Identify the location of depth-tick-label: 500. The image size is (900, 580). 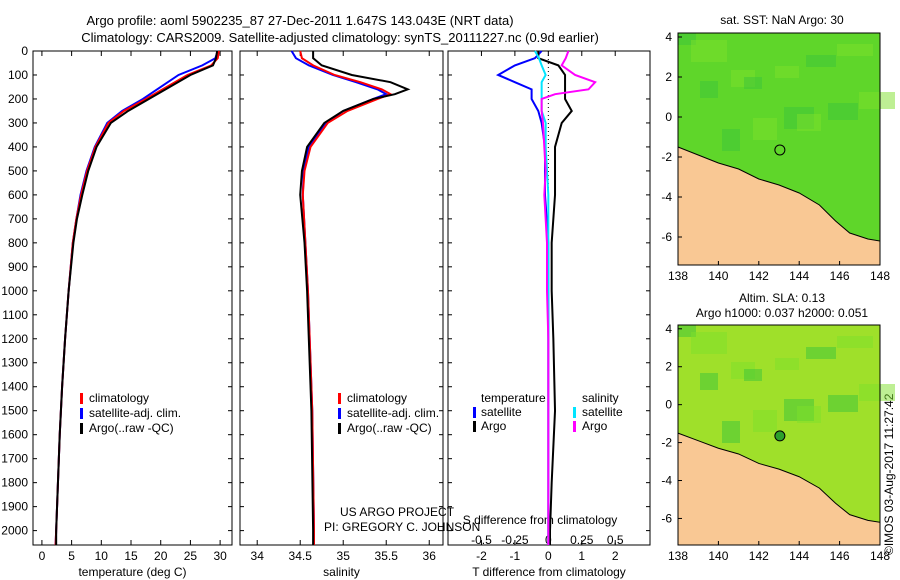
(18, 171).